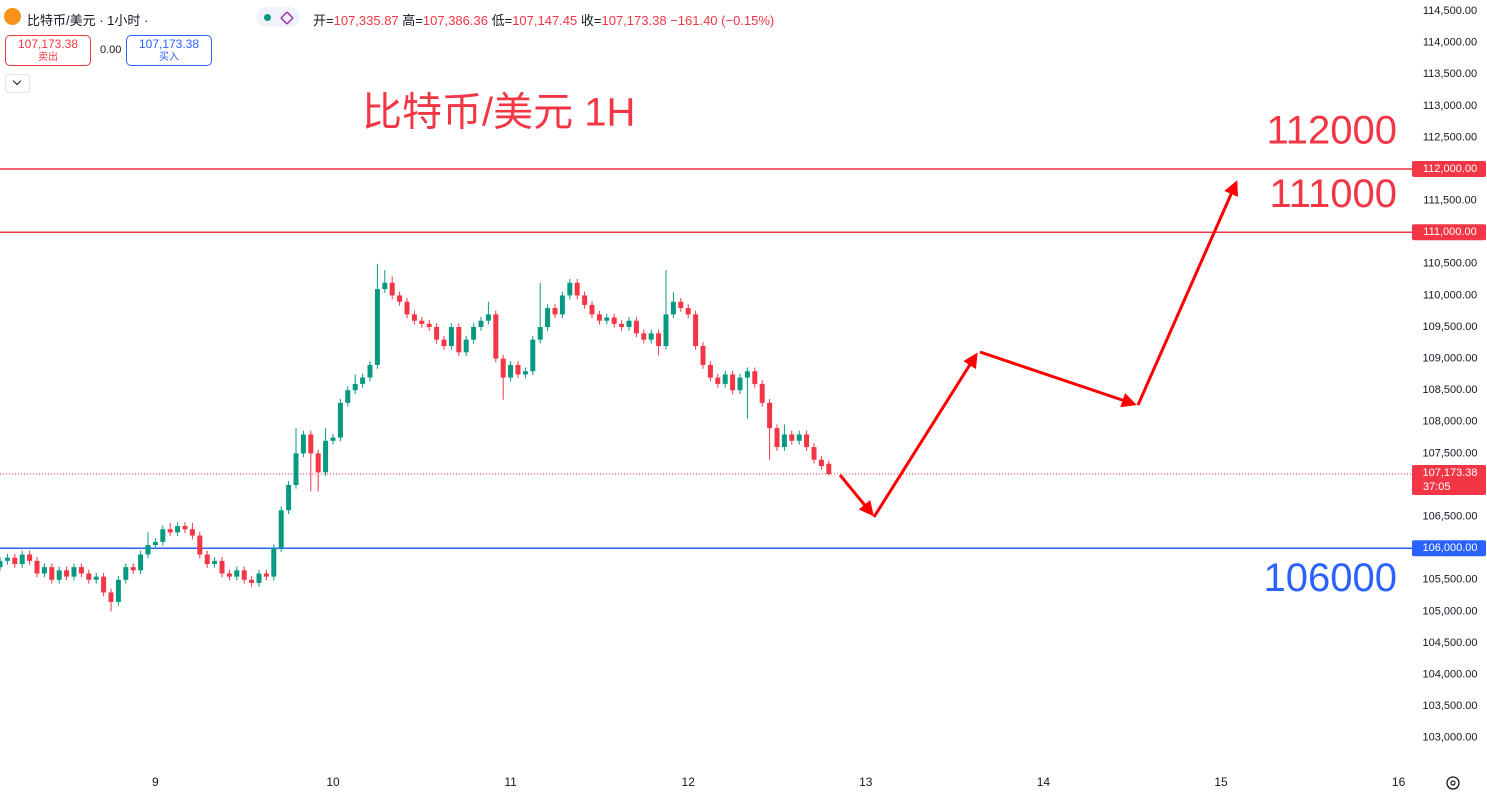 This screenshot has height=800, width=1487. Describe the element at coordinates (88, 20) in the screenshot. I see `symbol: 比特币/美元 · 1小时 ·` at that location.